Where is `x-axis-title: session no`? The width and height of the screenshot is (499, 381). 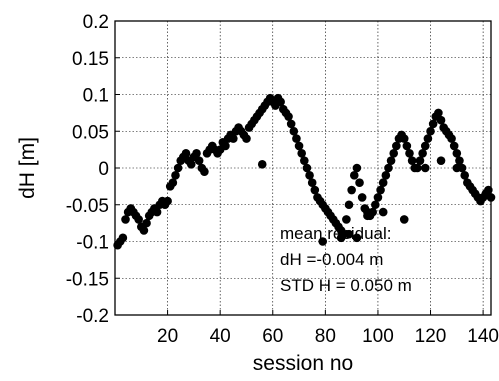
x-axis-title: session no is located at coordinates (303, 363).